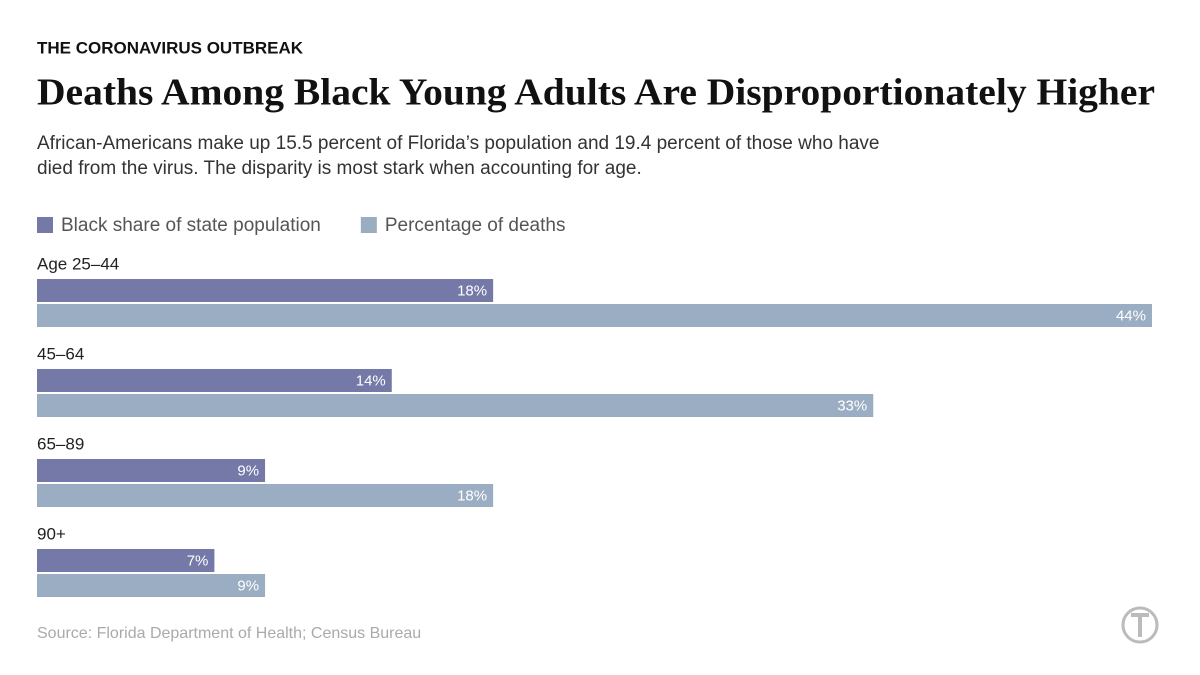 The width and height of the screenshot is (1200, 675). What do you see at coordinates (191, 225) in the screenshot?
I see `legend-label: Black share of state population` at bounding box center [191, 225].